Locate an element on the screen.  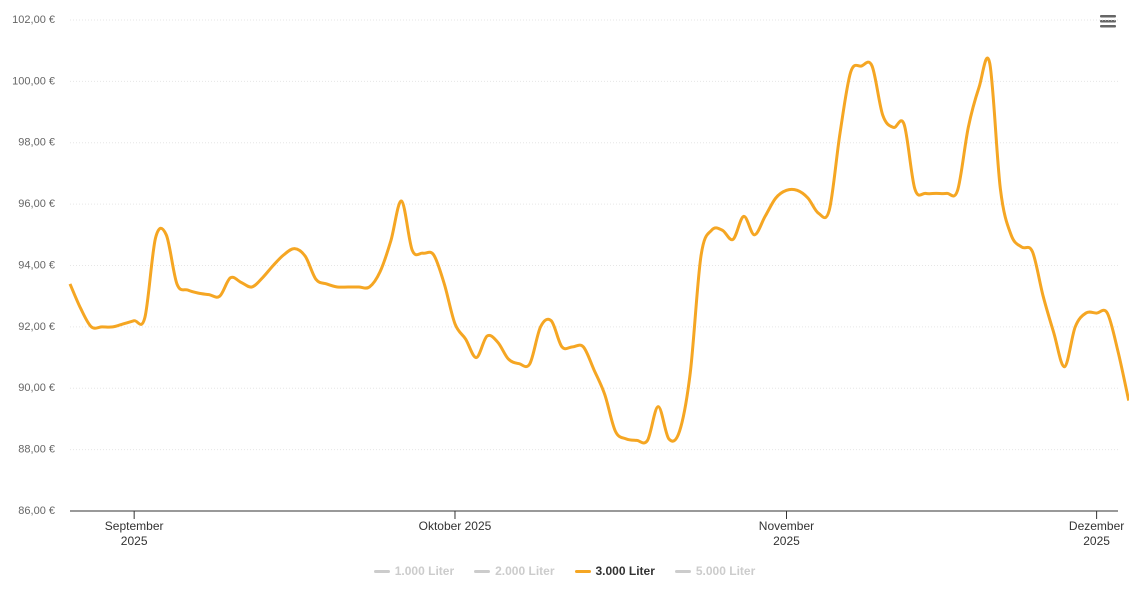
x-tick-label: November 2025 is located at coordinates (786, 533).